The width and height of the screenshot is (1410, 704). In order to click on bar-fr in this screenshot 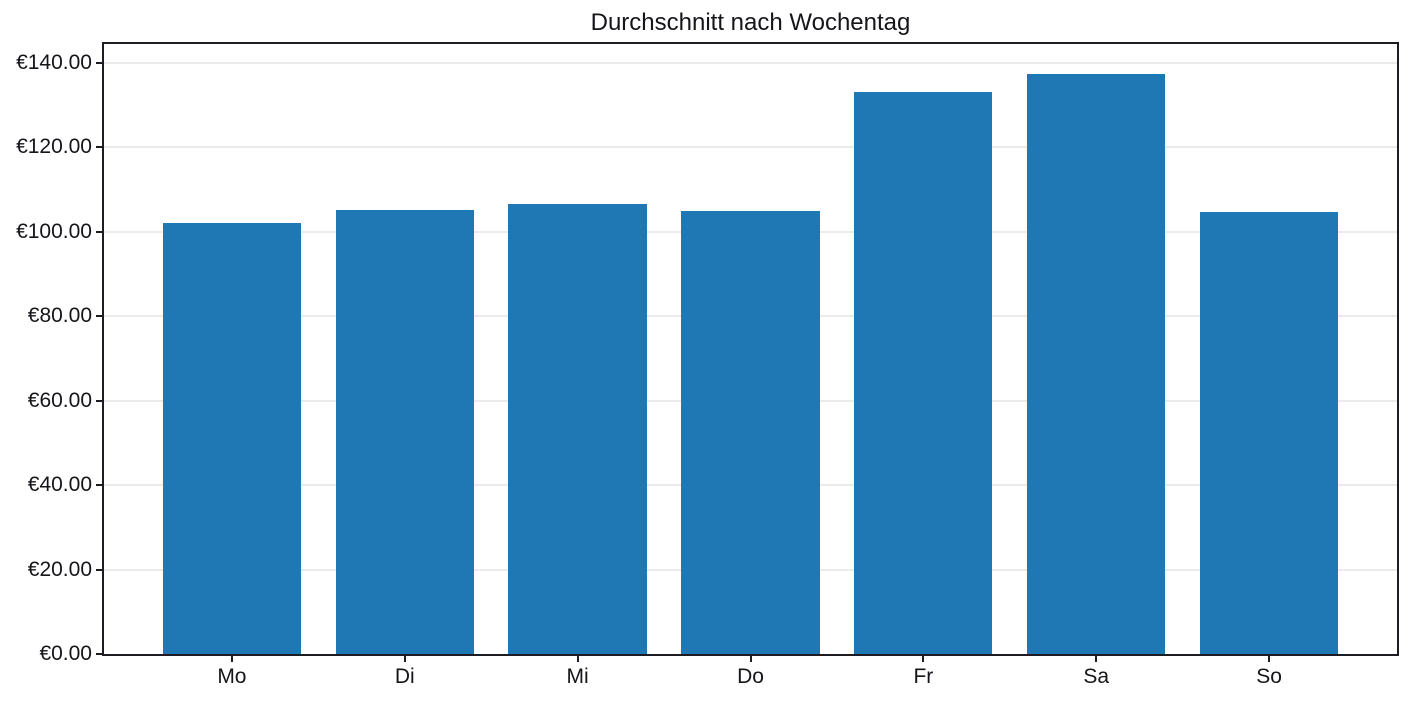, I will do `click(923, 372)`.